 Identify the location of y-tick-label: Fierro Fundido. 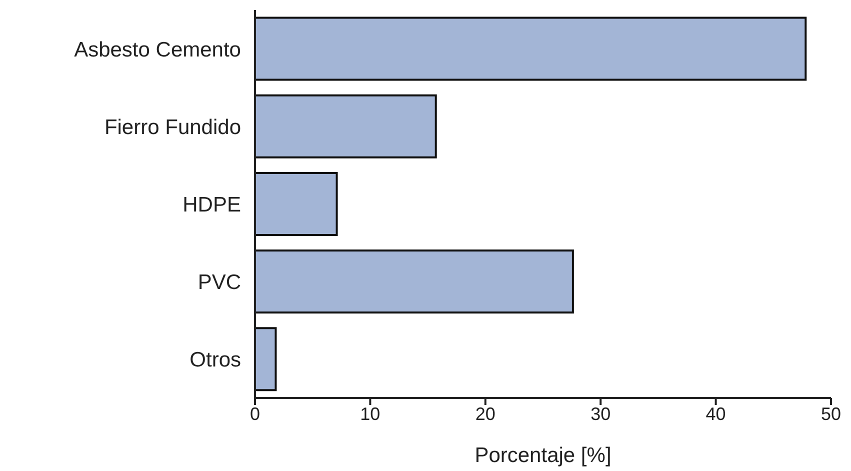
(172, 127).